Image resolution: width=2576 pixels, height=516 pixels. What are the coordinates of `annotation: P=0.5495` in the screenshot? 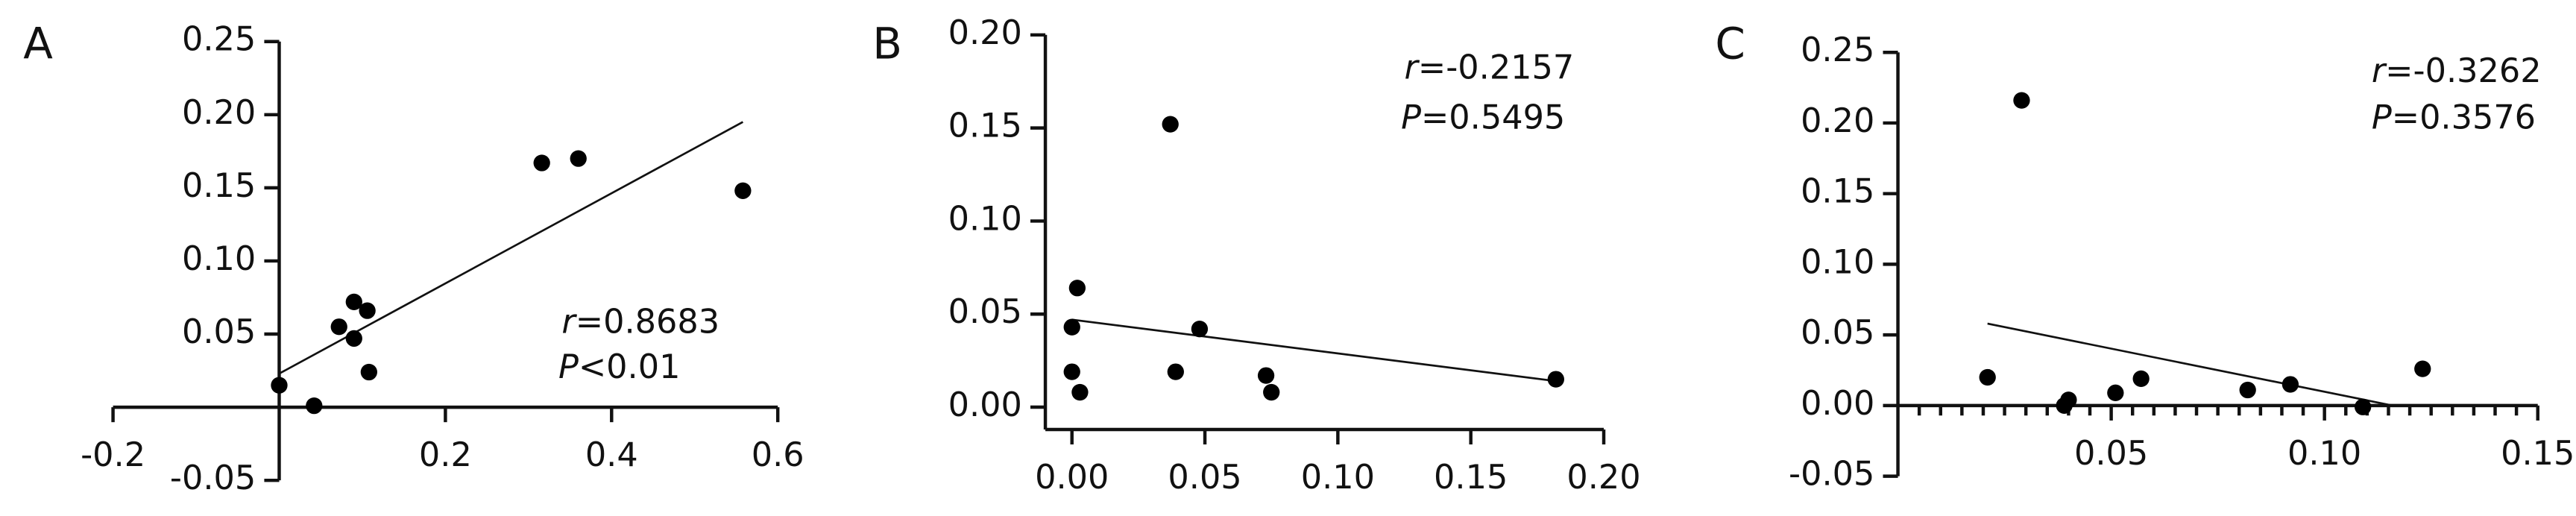 It's located at (1483, 117).